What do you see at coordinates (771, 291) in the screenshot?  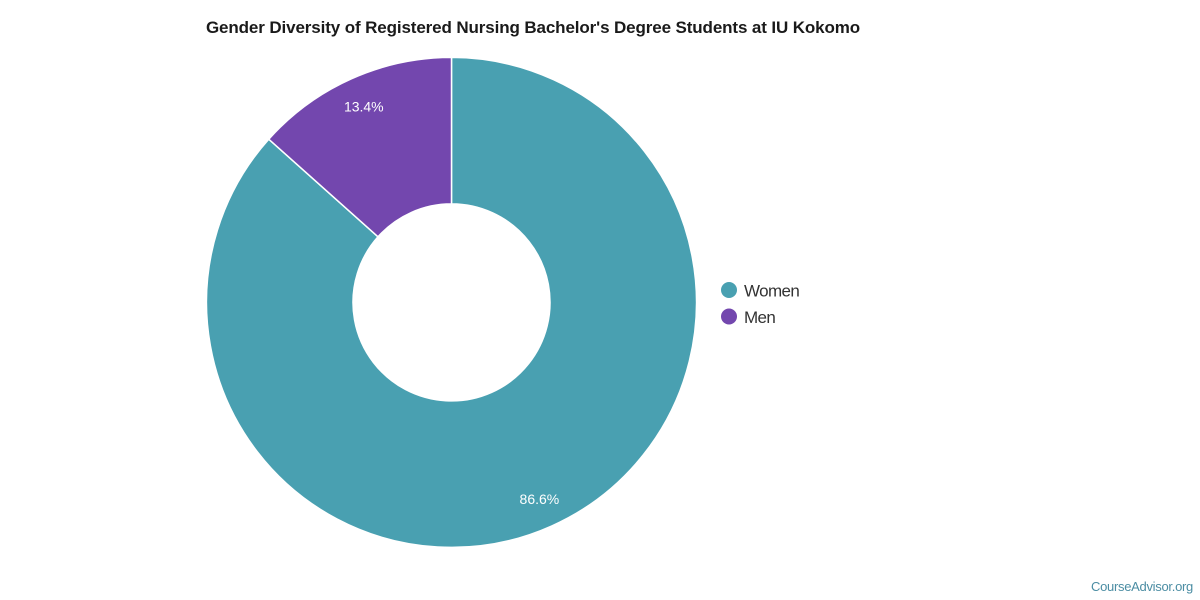 I see `svg-text: Women` at bounding box center [771, 291].